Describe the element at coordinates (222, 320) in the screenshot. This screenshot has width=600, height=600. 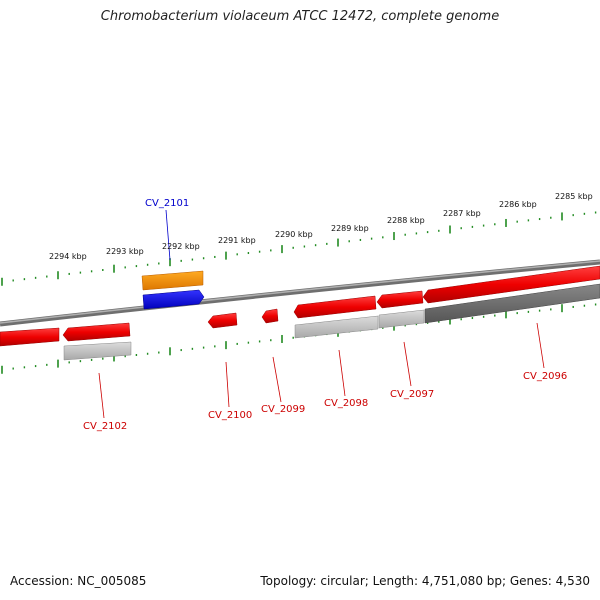
I see `gene-CV_2100-arrow` at that location.